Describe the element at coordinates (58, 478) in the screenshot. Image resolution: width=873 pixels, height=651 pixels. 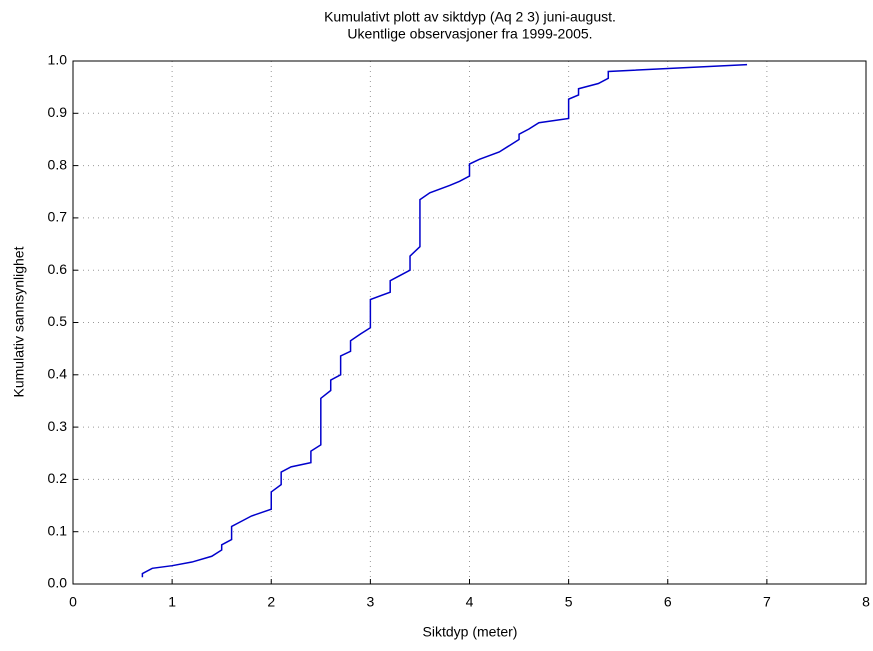
I see `y-tick-label: 0.2` at that location.